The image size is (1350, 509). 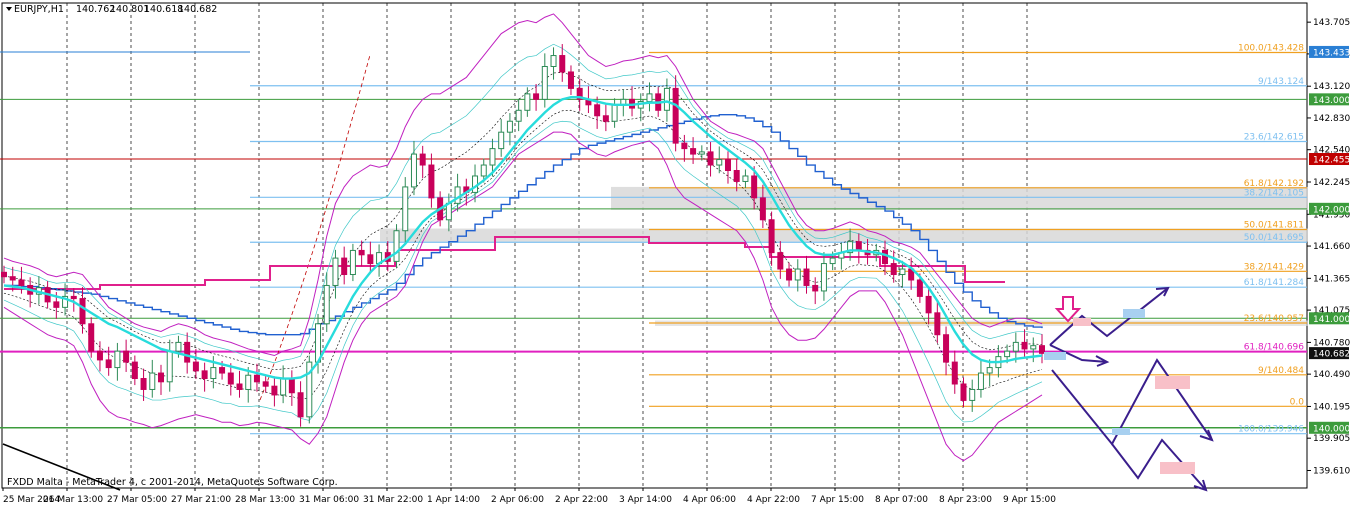 What do you see at coordinates (1331, 311) in the screenshot?
I see `y-tick-label: 141.075` at bounding box center [1331, 311].